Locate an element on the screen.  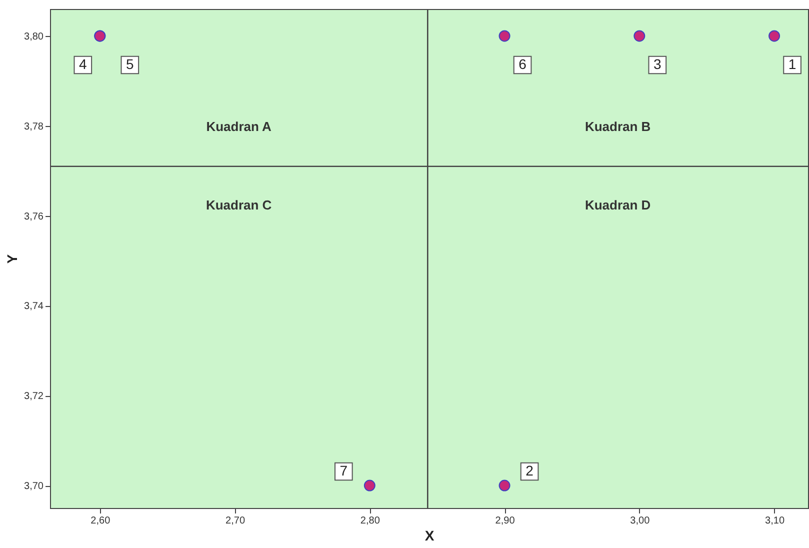
annotation: 2 is located at coordinates (530, 470).